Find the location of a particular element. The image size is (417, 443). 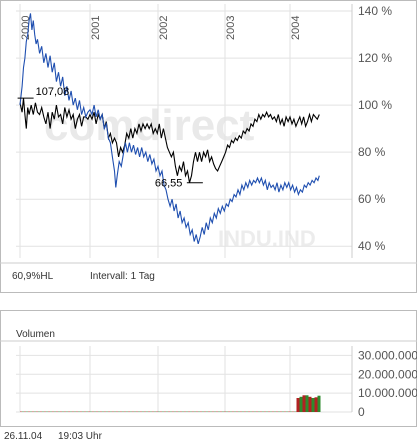

price-x-year-label: 2003 is located at coordinates (231, 28).